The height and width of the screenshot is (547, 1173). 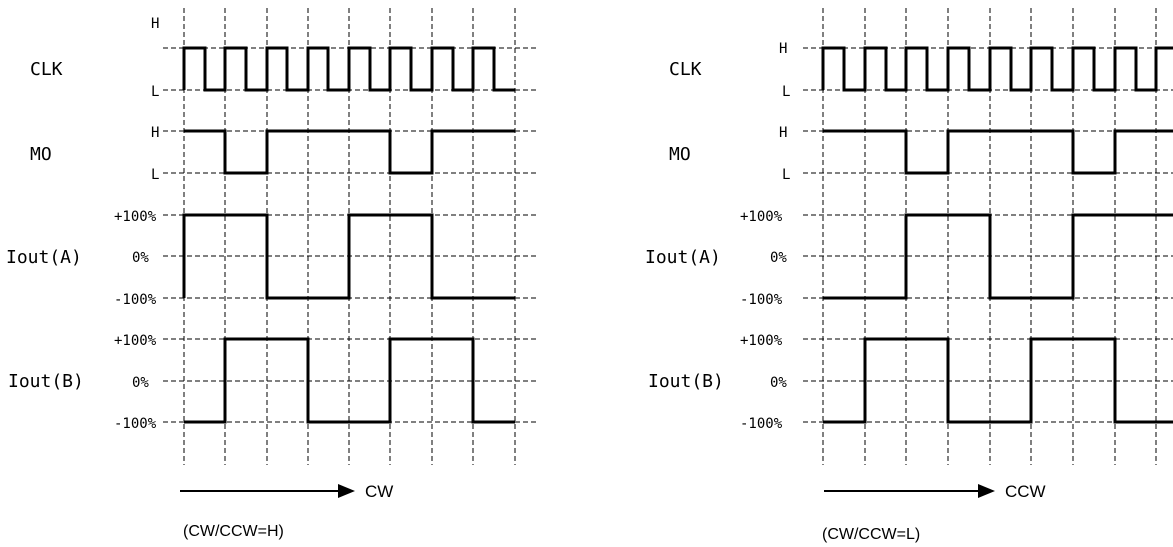 I want to click on direction-label-cw: CW, so click(x=379, y=491).